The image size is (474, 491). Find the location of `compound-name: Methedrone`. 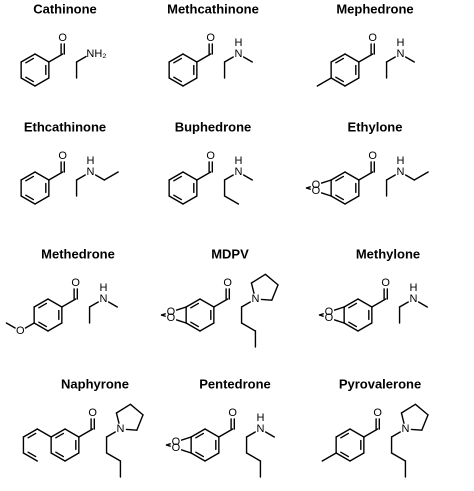

compound-name: Methedrone is located at coordinates (78, 253).